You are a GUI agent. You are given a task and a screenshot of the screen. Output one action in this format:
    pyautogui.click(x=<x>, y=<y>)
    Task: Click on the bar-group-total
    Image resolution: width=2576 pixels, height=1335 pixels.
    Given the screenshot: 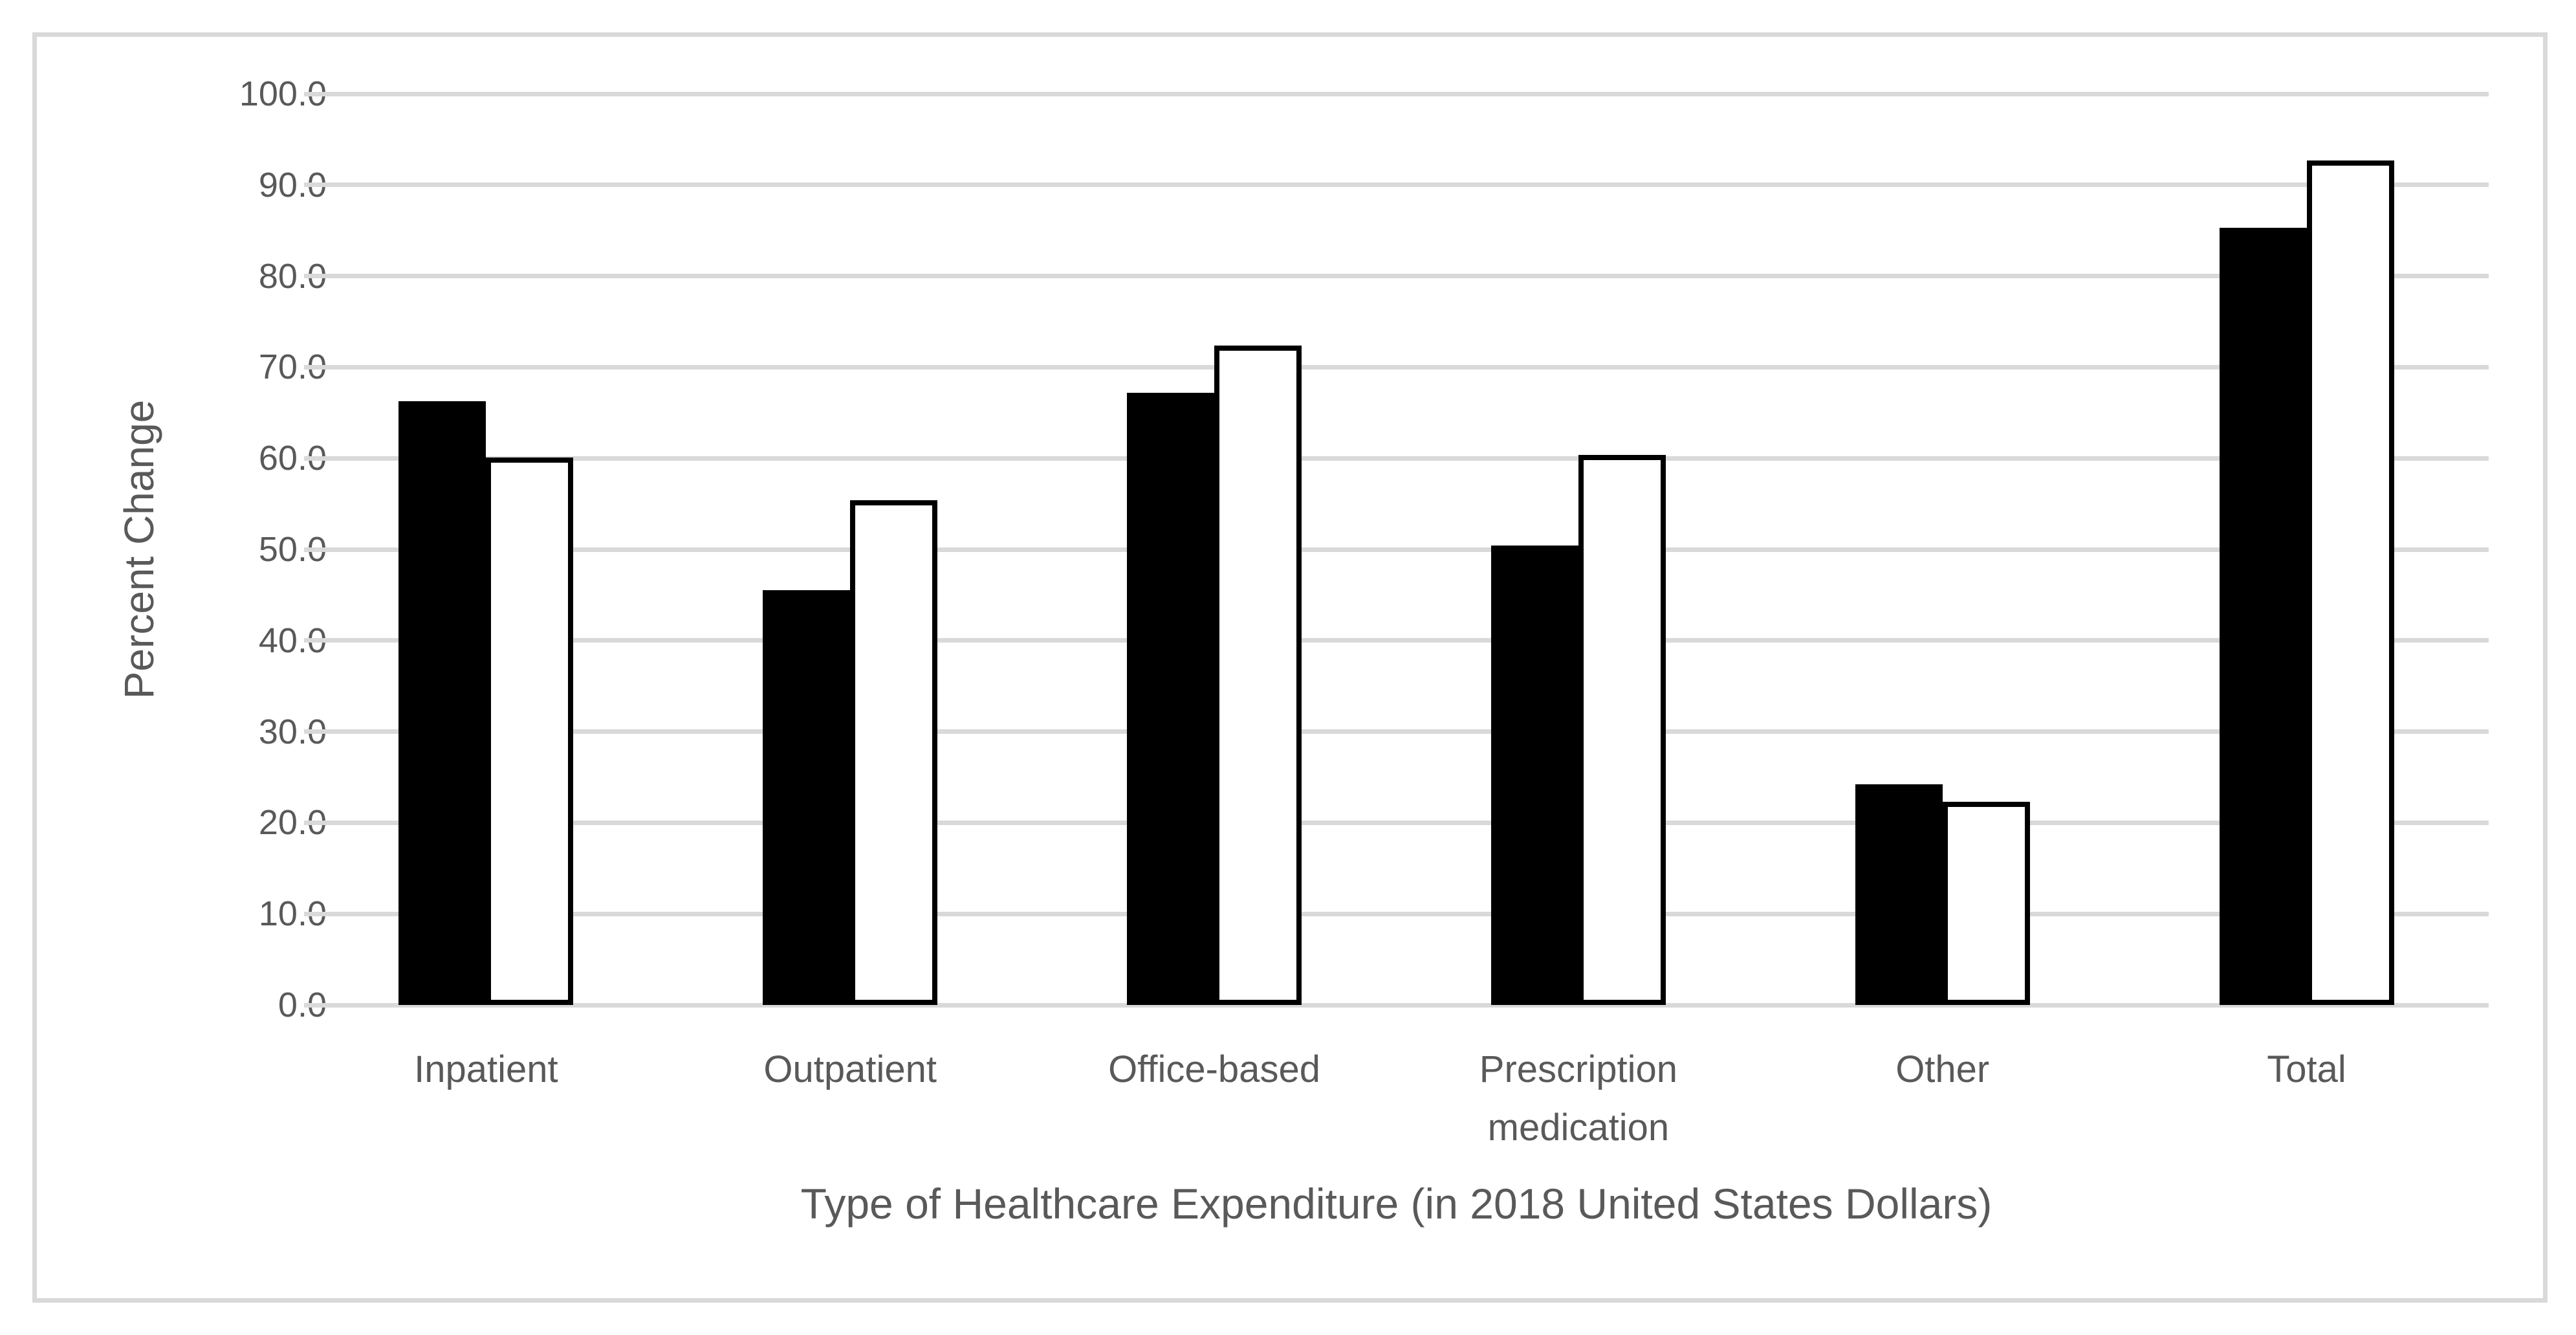 What is the action you would take?
    pyautogui.click(x=2306, y=549)
    